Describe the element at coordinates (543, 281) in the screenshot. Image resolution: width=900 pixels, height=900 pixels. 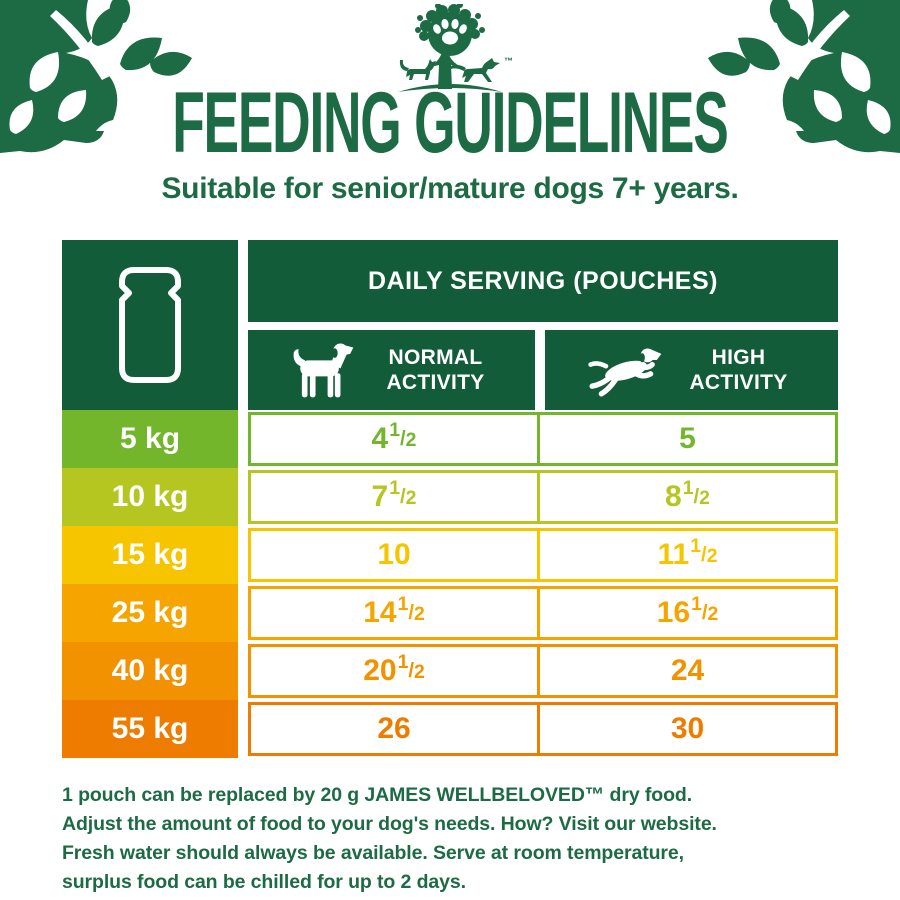
I see `daily-serving-header: DAILY SERVING (POUCHES)` at that location.